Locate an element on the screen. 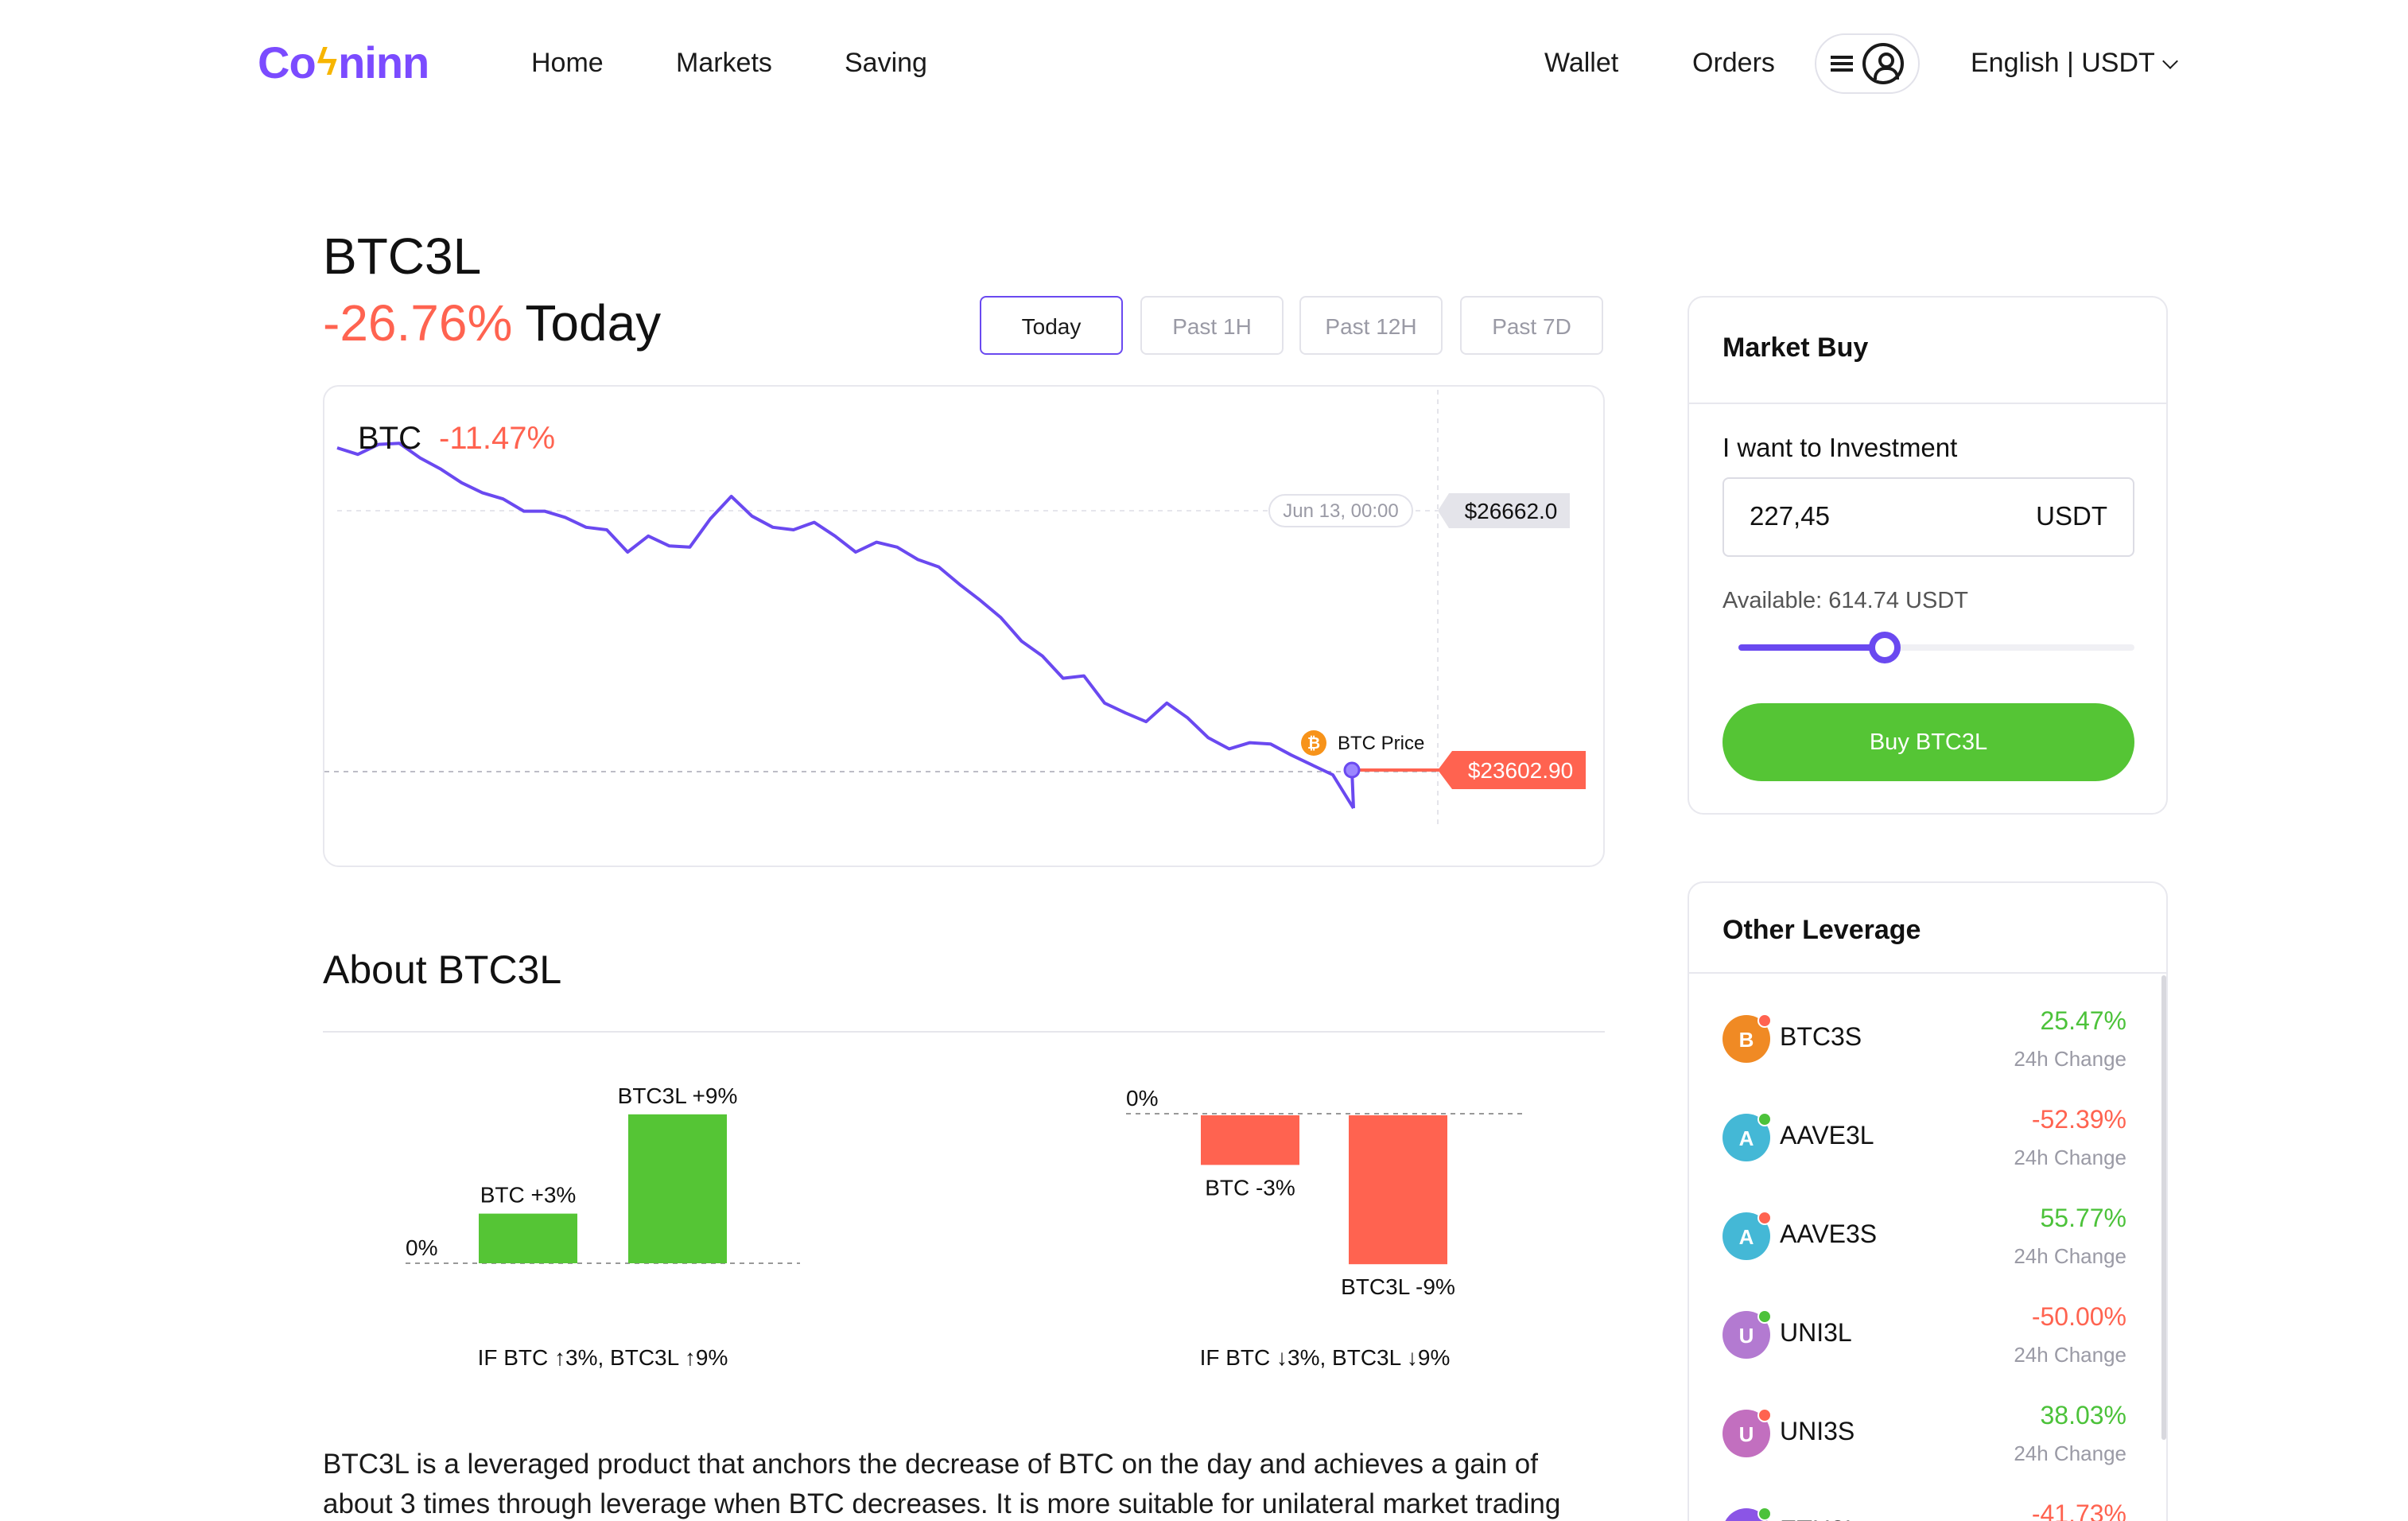 The image size is (2408, 1521). nav-wallet: Wallet is located at coordinates (1581, 63).